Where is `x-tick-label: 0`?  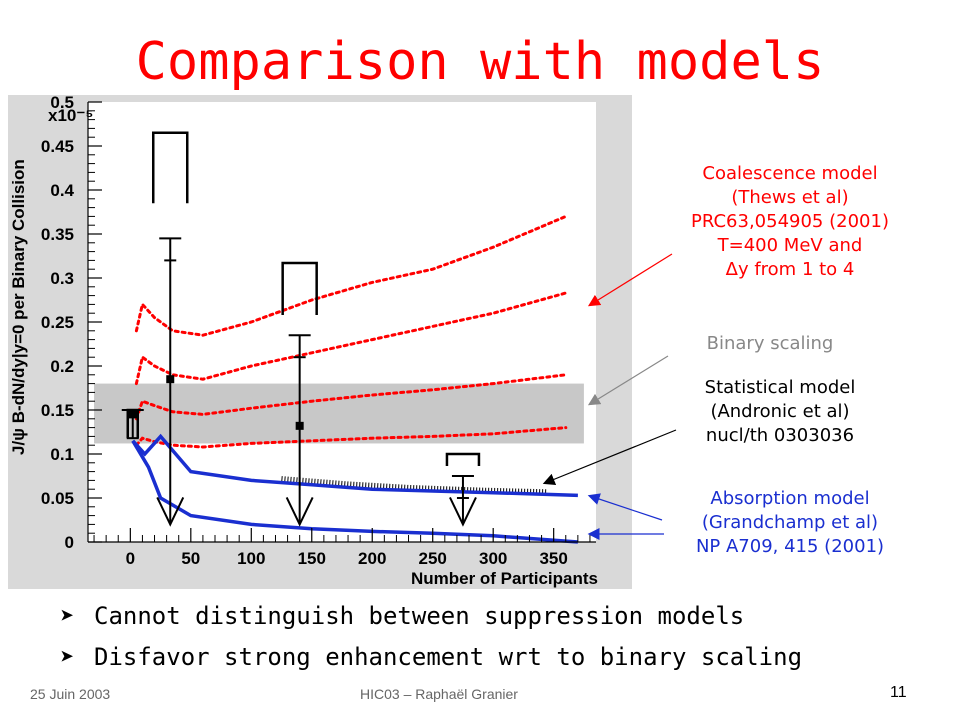
x-tick-label: 0 is located at coordinates (130, 558).